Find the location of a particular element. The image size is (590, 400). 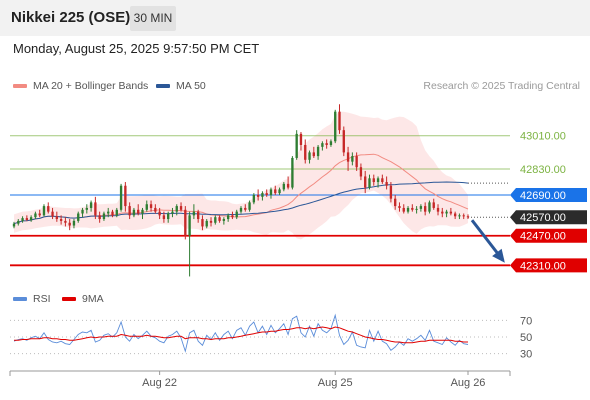

rsi-ma-legend-label: 9MA is located at coordinates (93, 299).